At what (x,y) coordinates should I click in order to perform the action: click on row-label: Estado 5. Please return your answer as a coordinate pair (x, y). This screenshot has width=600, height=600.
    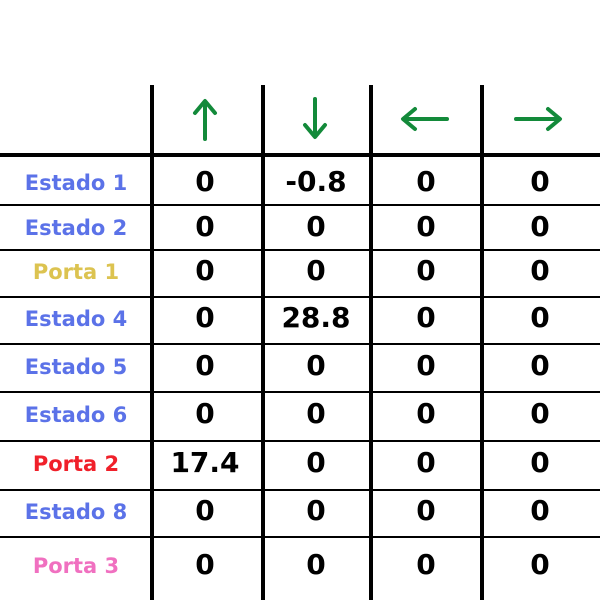
    Looking at the image, I should click on (76, 367).